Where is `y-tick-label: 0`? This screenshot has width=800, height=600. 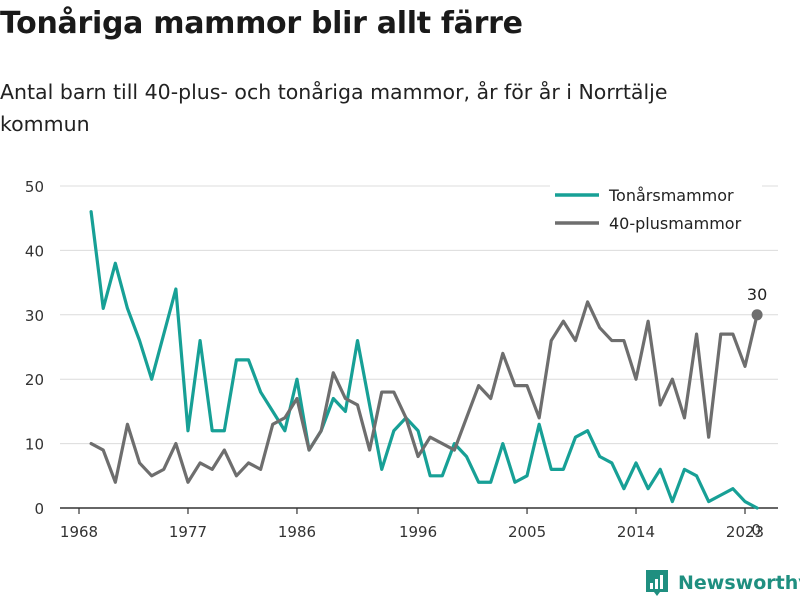
y-tick-label: 0 is located at coordinates (39, 509).